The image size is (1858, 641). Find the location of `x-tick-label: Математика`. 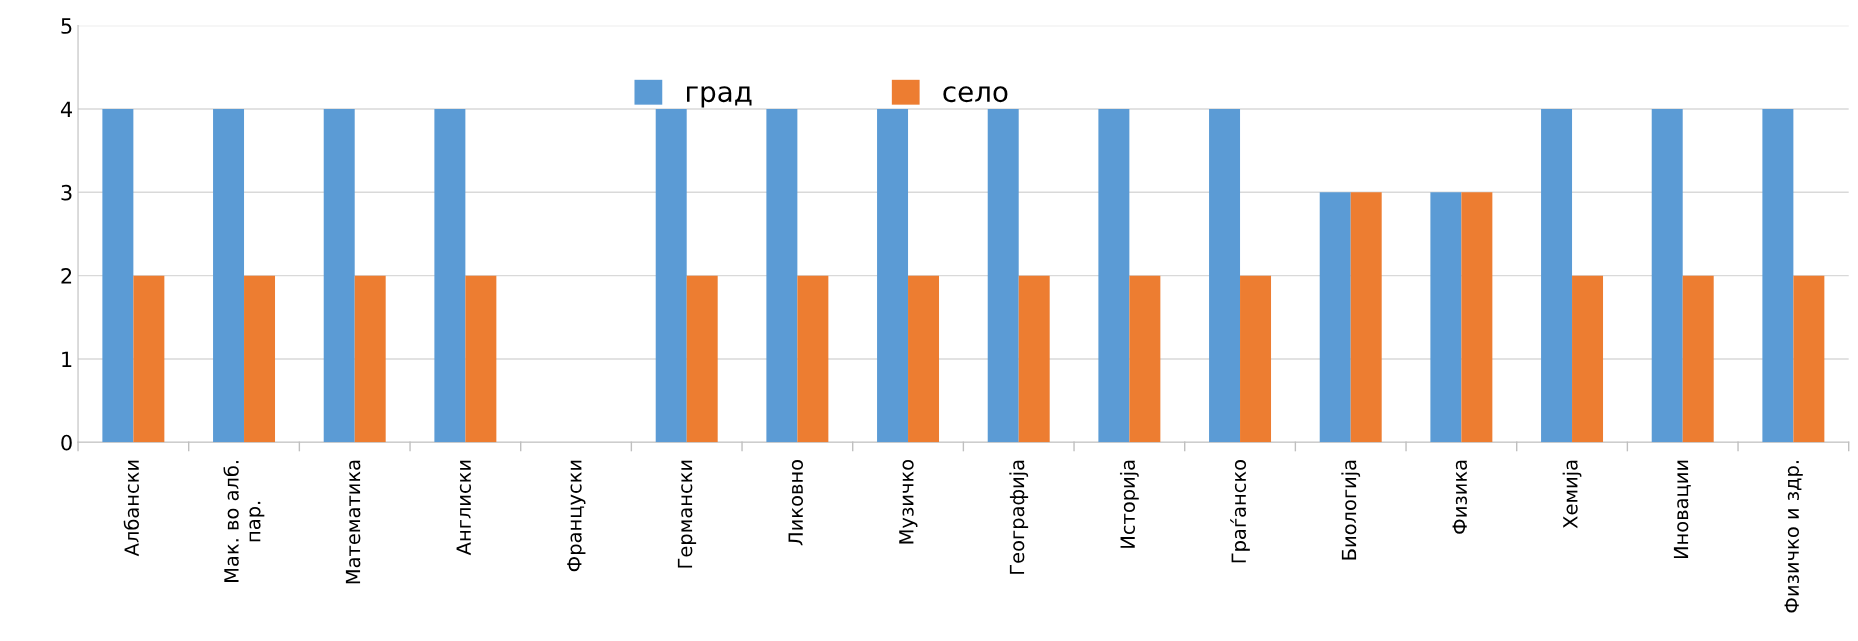

x-tick-label: Математика is located at coordinates (353, 522).